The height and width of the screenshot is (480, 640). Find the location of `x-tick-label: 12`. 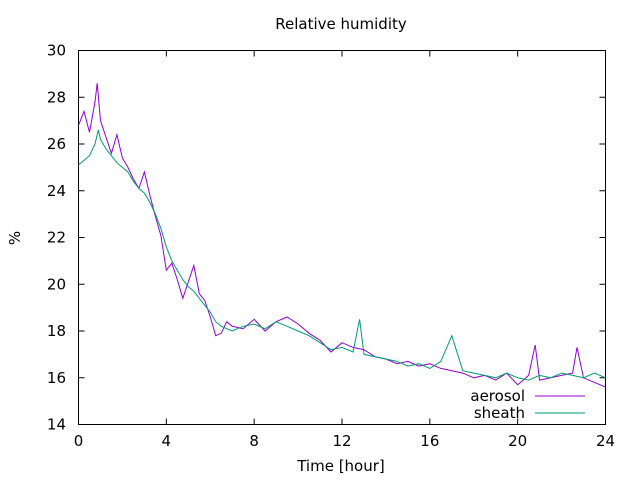

x-tick-label: 12 is located at coordinates (341, 441).